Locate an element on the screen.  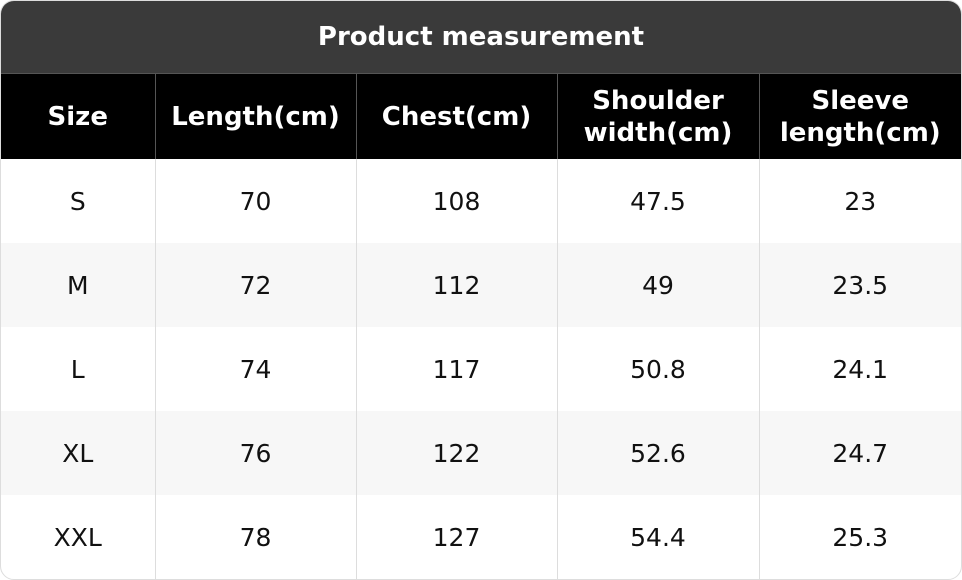
table-cell: 54.4 is located at coordinates (657, 537).